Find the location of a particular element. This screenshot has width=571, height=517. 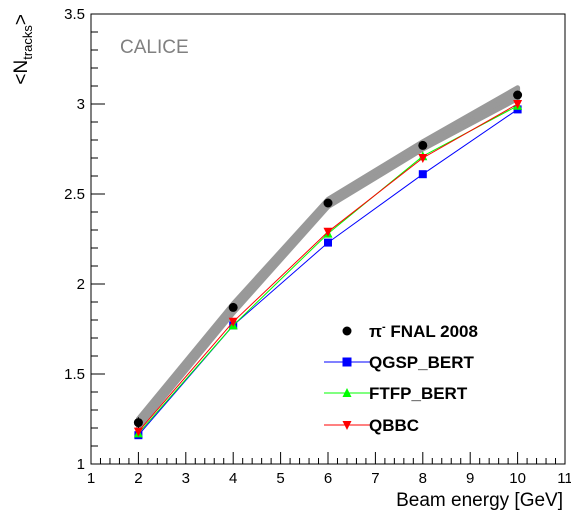

y-axis-title: <Ntracks> is located at coordinates (23, 49).